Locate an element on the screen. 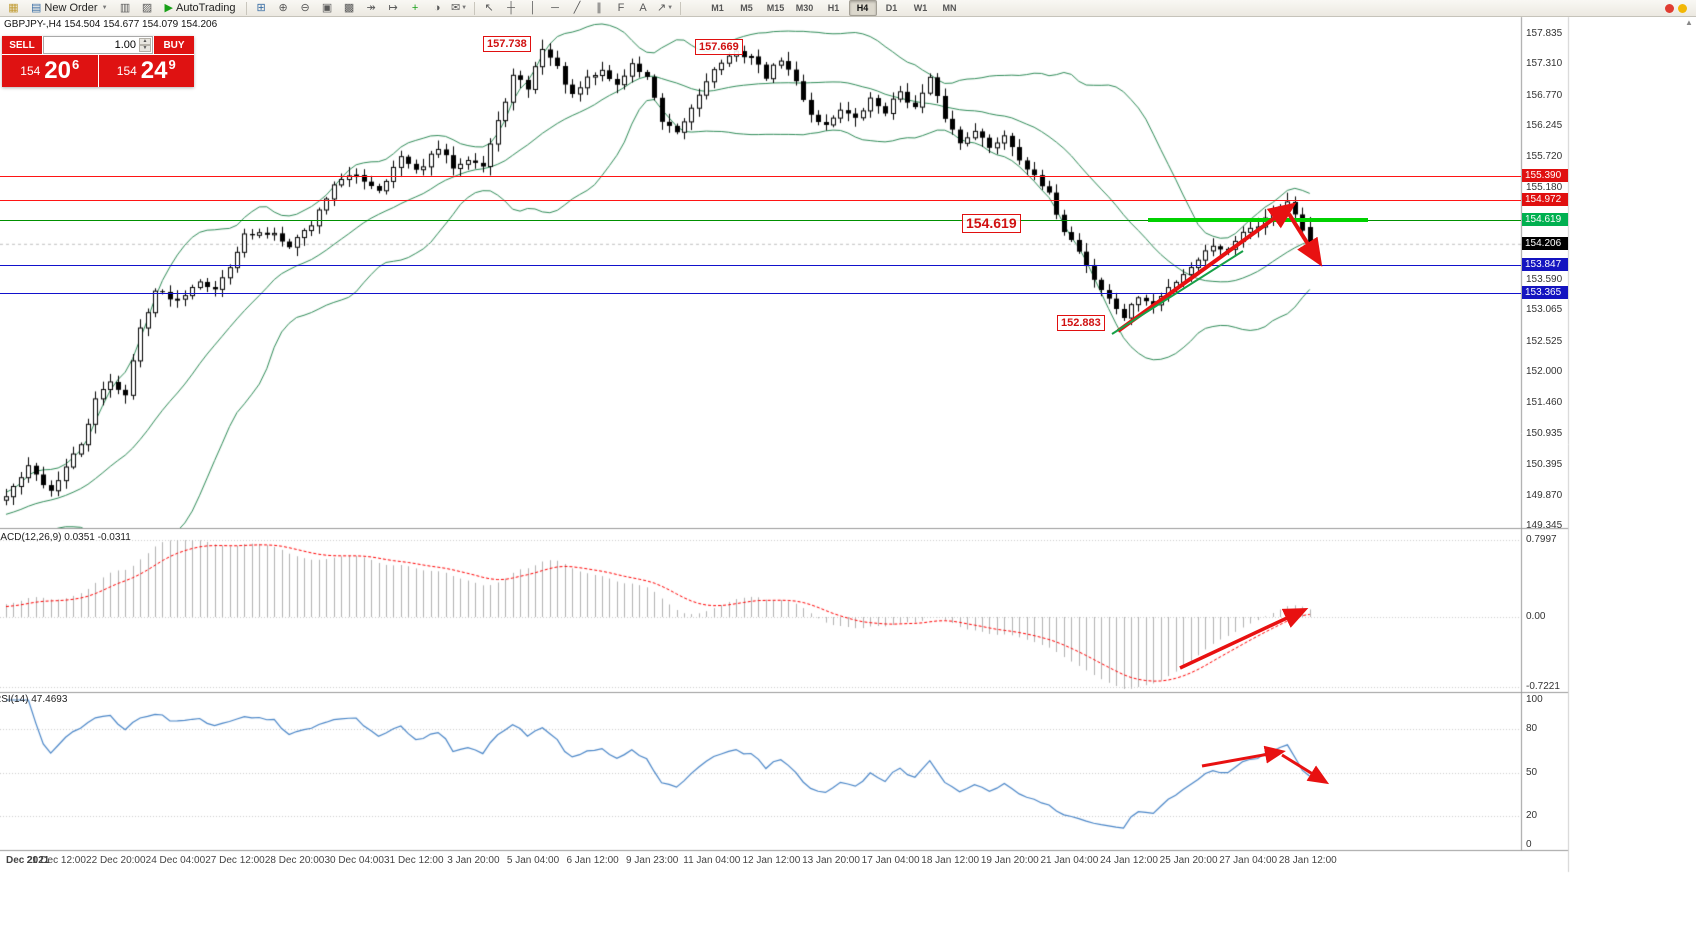  timeframe-m5-button: M5 is located at coordinates (746, 8).